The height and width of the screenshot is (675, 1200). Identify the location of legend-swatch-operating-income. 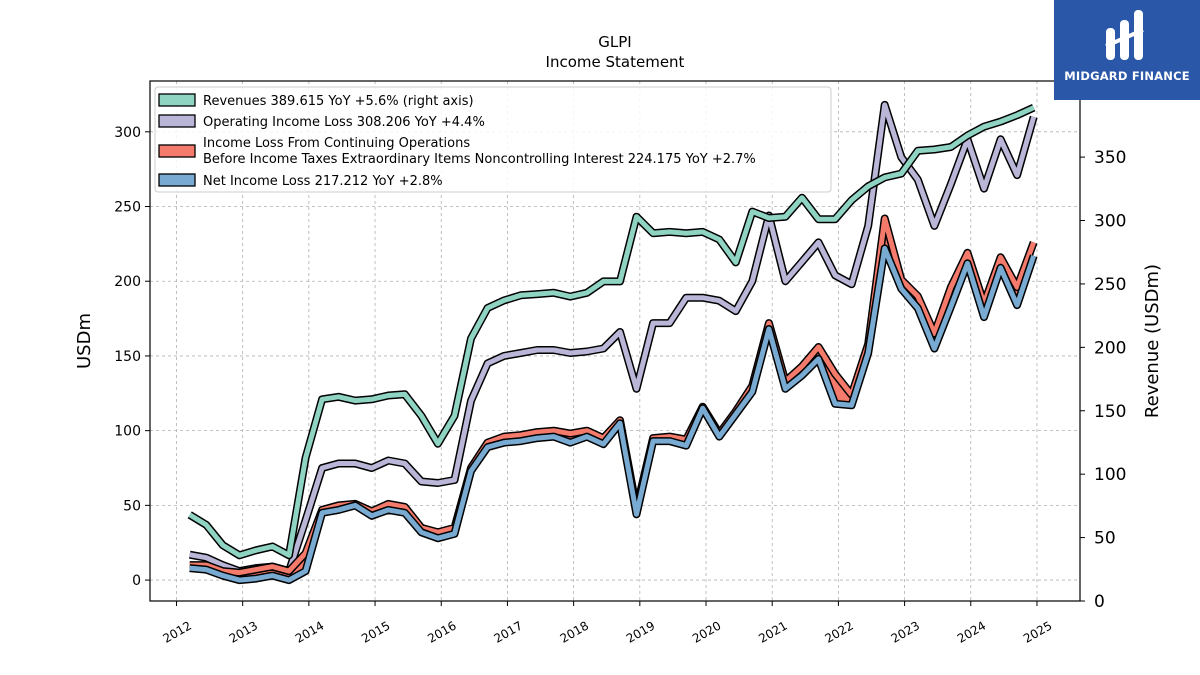
(177, 121).